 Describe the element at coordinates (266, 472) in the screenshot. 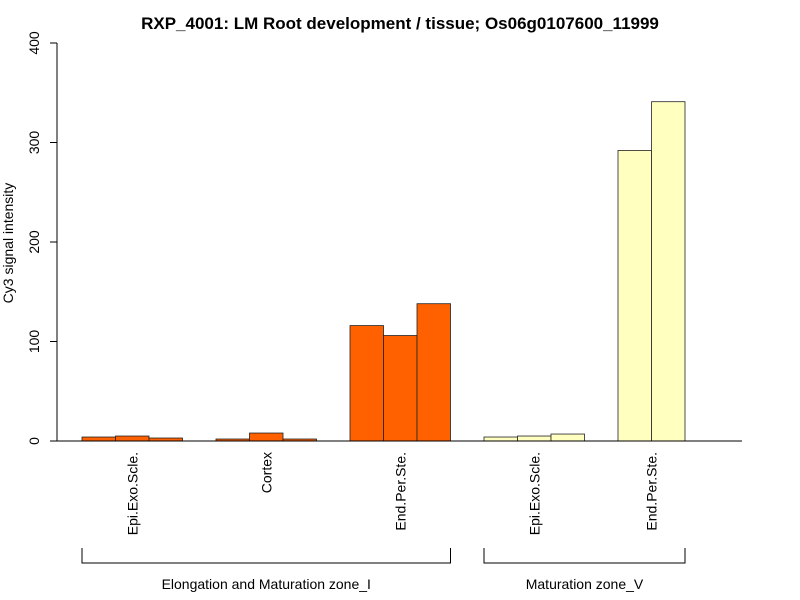

I see `category-label: Cortex` at that location.